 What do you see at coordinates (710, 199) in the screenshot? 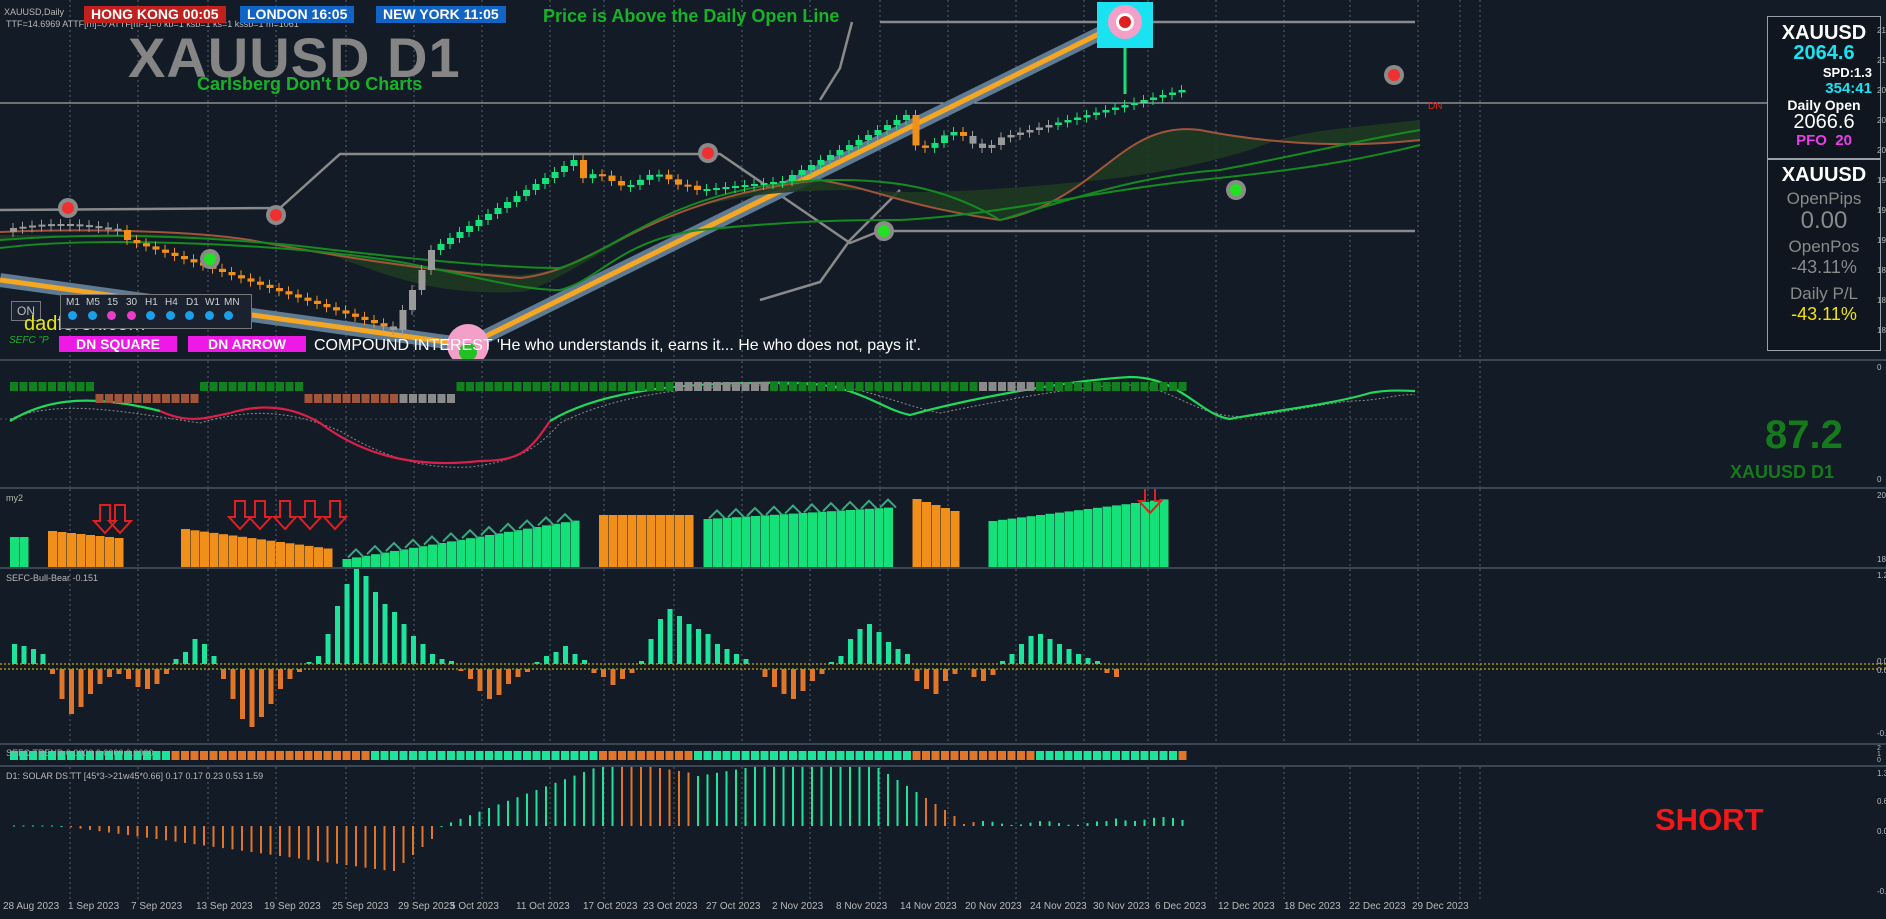
I see `ma-line-green` at bounding box center [710, 199].